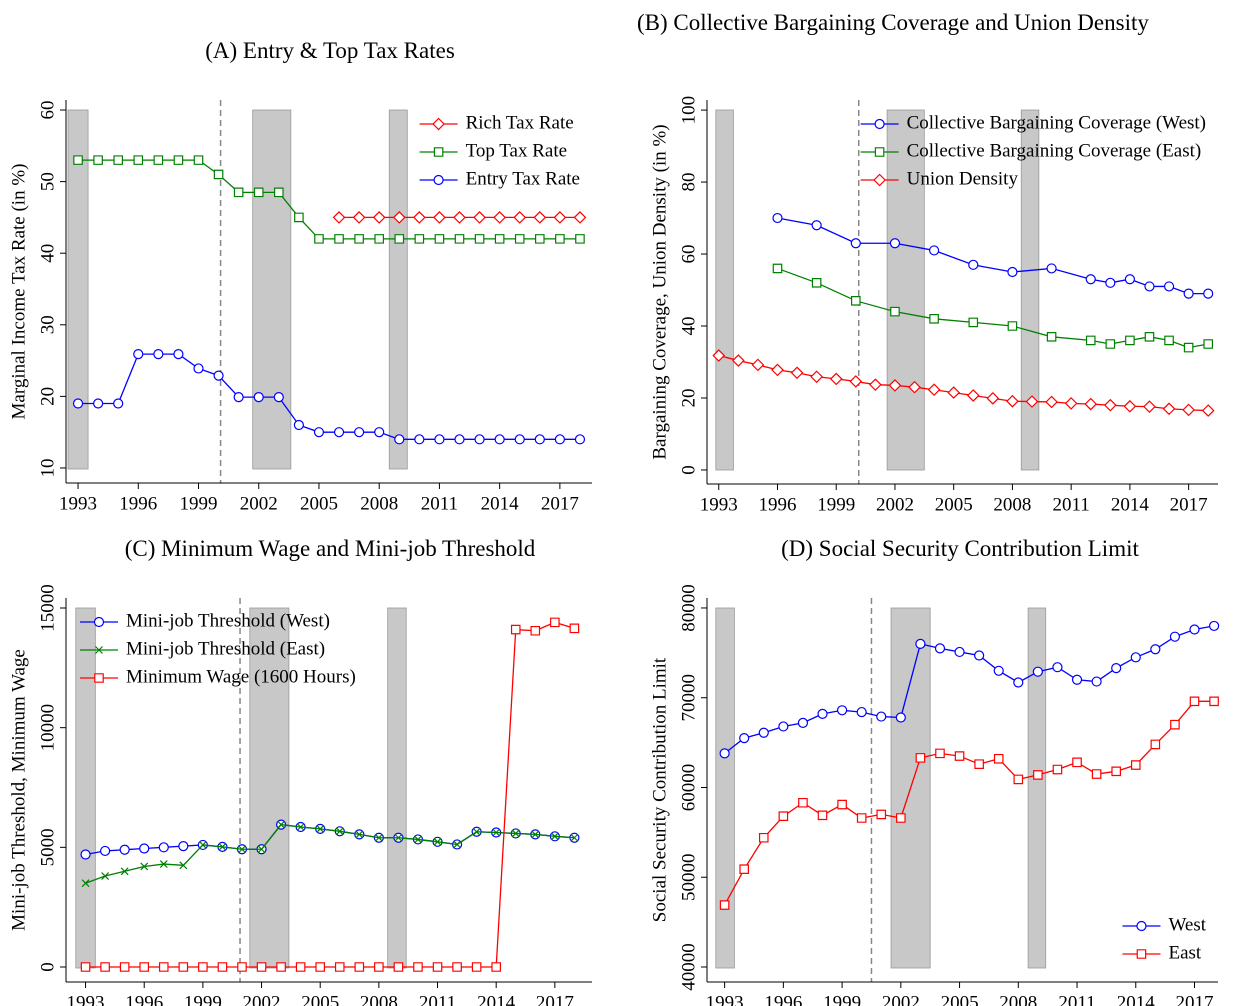 The image size is (1255, 1006). I want to click on legend: Rich Tax Rate Top Tax Rate Entry Tax Rate, so click(499, 150).